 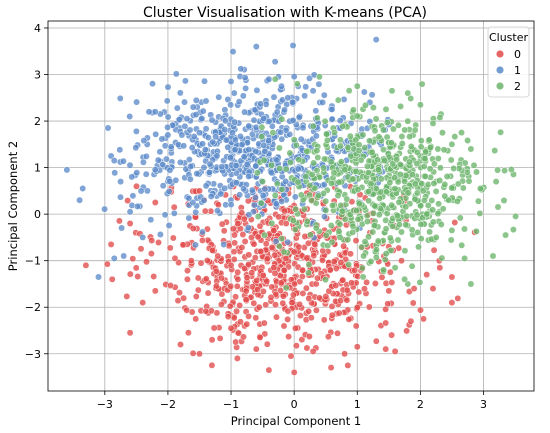 I want to click on x-tick-label: −1, so click(x=231, y=404).